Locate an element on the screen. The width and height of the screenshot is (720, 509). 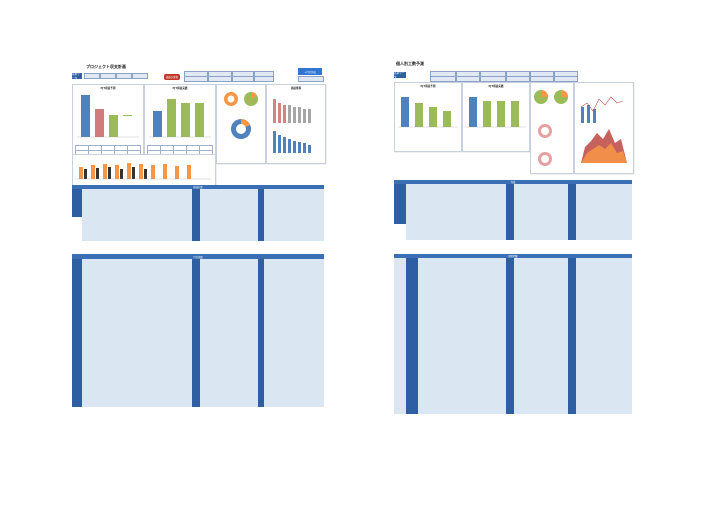
right-section-bottom: 個別明細 is located at coordinates (513, 256).